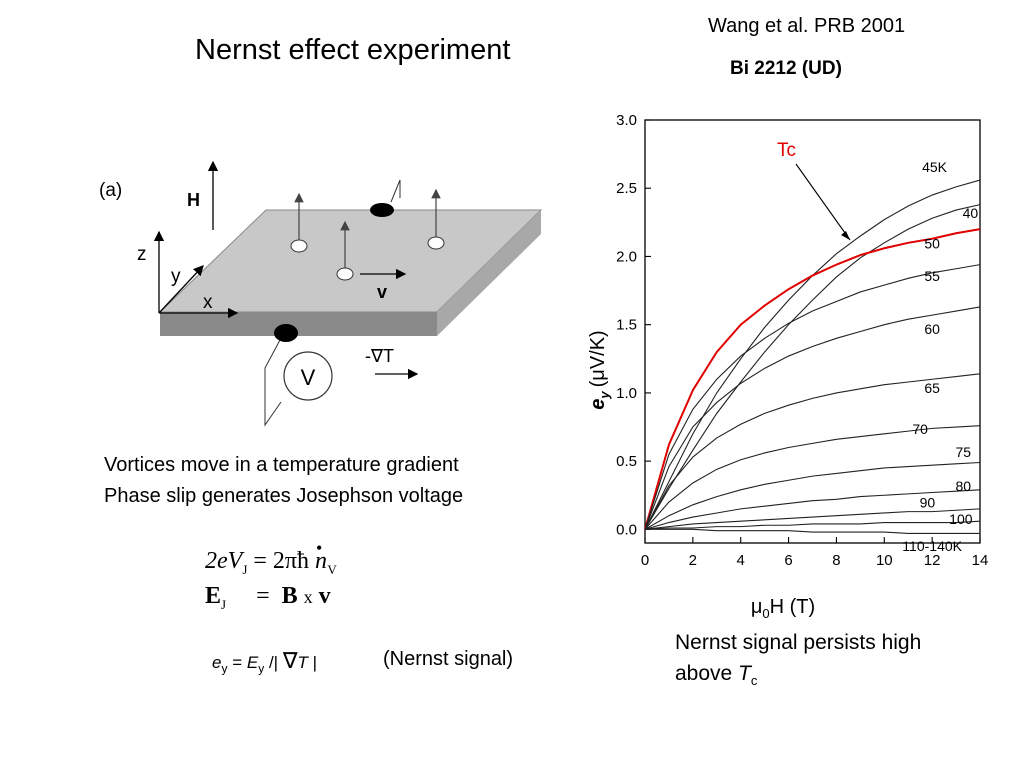 Image resolution: width=1024 pixels, height=768 pixels. I want to click on material-label: Bi 2212 (UD), so click(786, 68).